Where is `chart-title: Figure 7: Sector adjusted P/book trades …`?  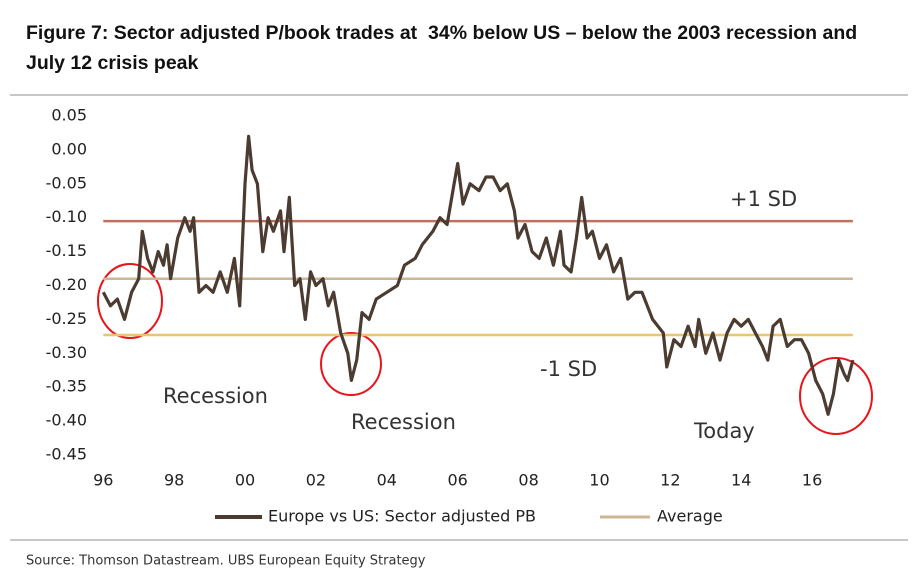 chart-title: Figure 7: Sector adjusted P/book trades … is located at coordinates (444, 48).